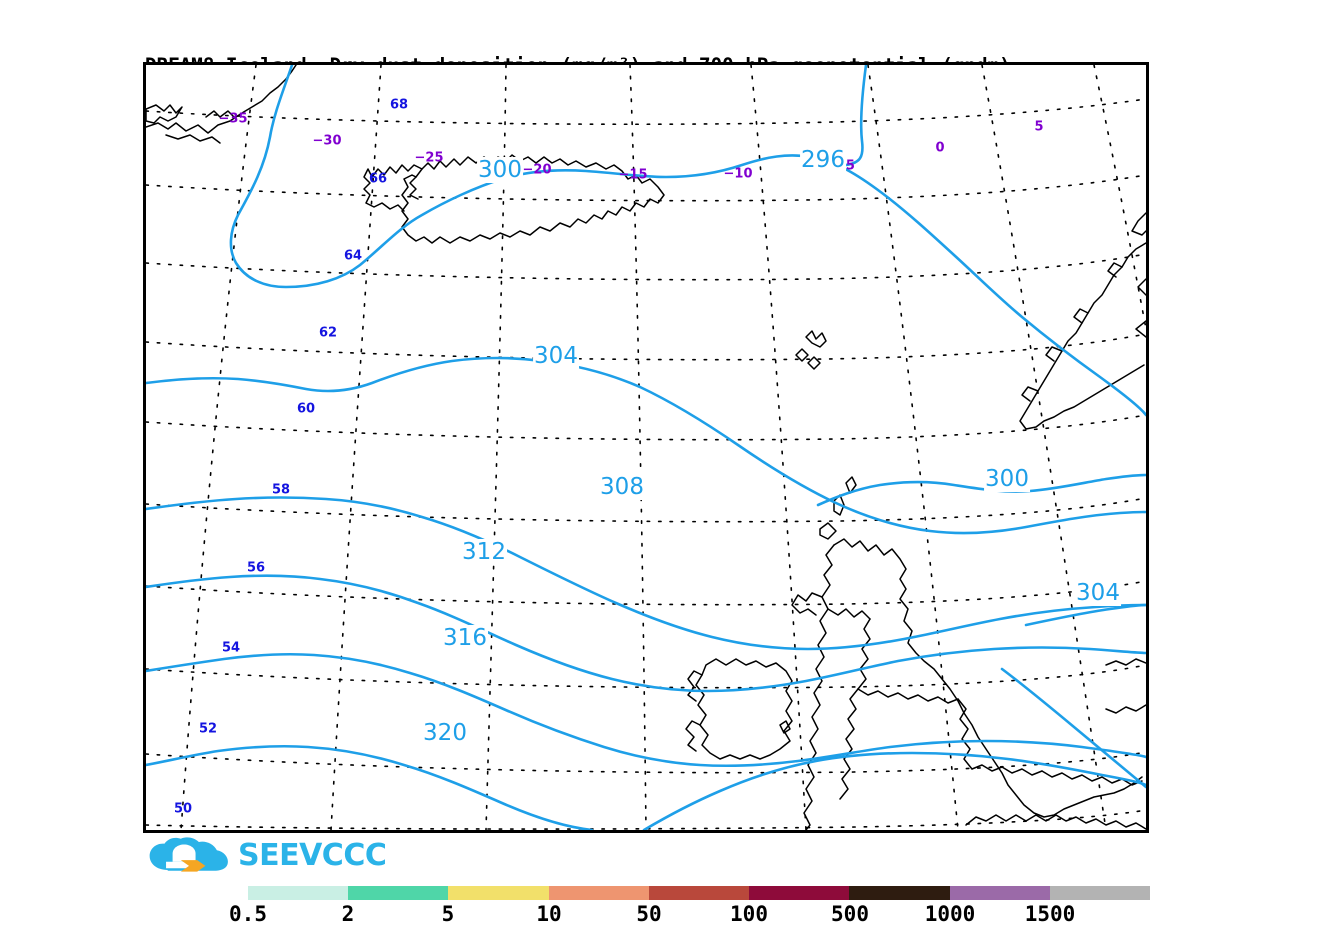 The image size is (1324, 930). I want to click on colorbar-tick: 10, so click(549, 914).